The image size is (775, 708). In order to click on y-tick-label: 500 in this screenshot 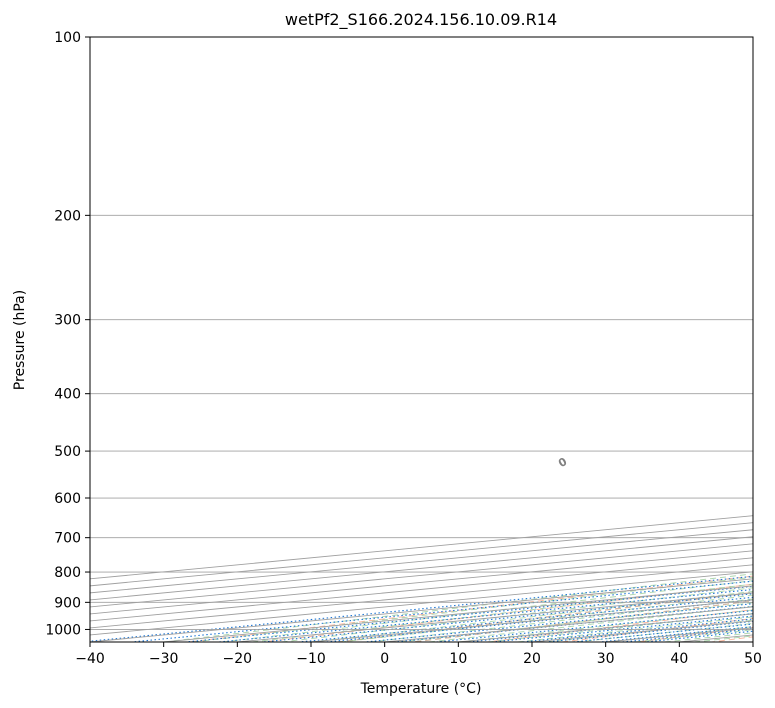, I will do `click(67, 452)`.